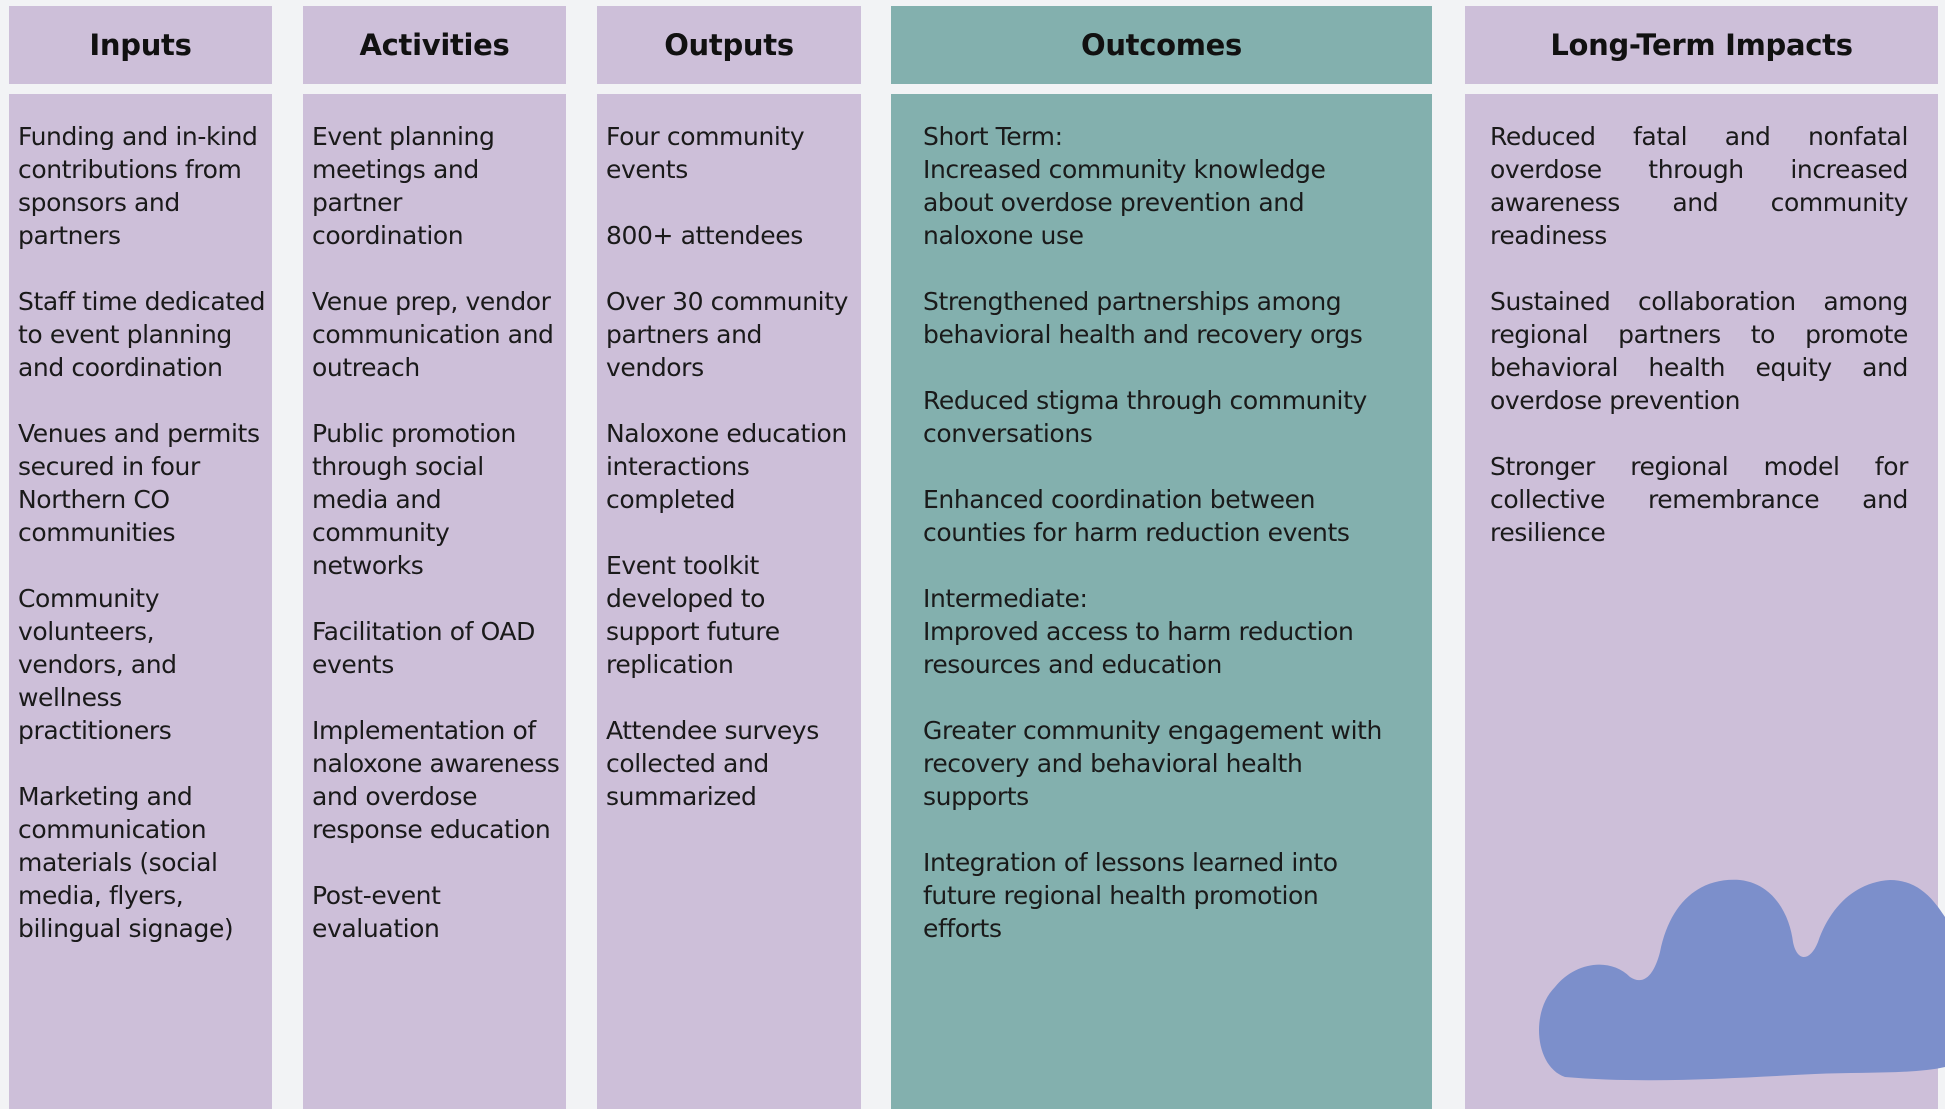 The height and width of the screenshot is (1109, 1945). I want to click on column-header: Outcomes, so click(1161, 45).